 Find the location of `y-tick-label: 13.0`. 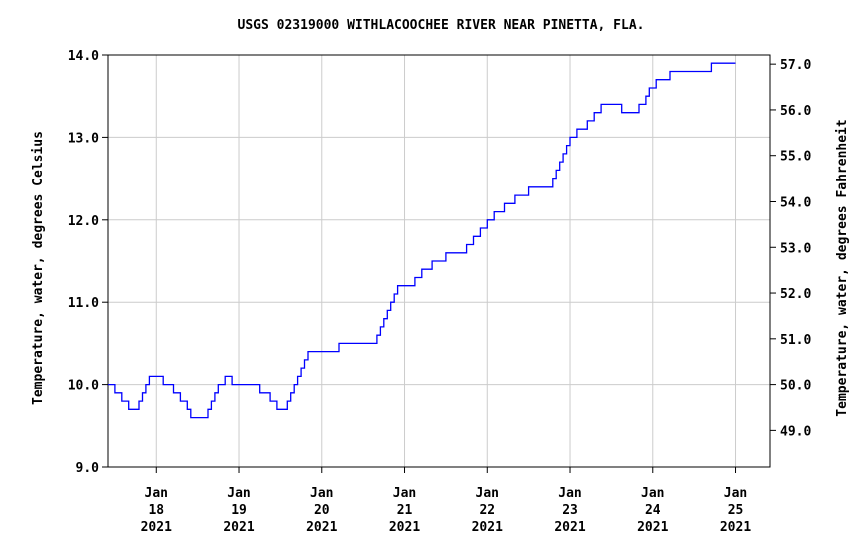

y-tick-label: 13.0 is located at coordinates (83, 138).